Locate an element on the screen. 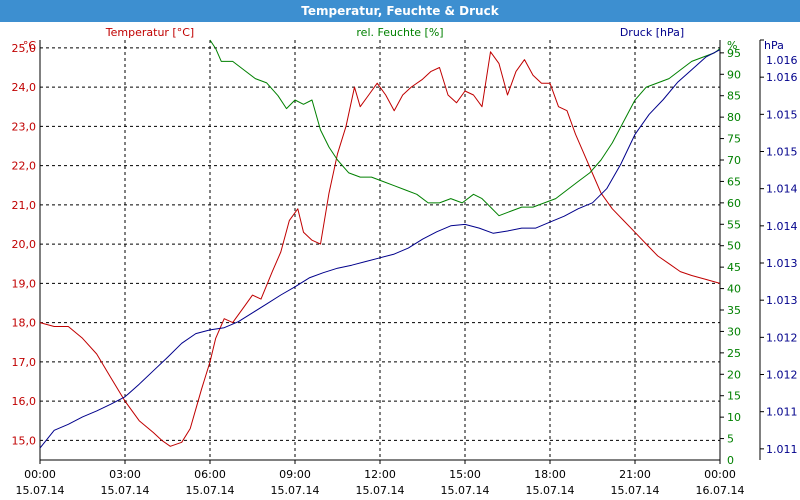 This screenshot has width=800, height=500. temperature-tick-label: 18,0 is located at coordinates (24, 323).